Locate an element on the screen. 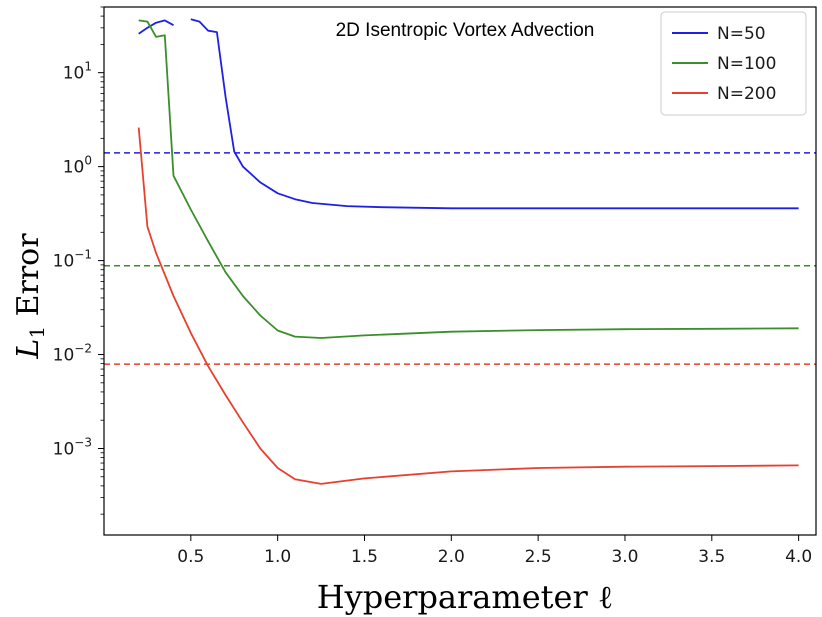 The height and width of the screenshot is (617, 822). y-axis-label-main: L is located at coordinates (28, 349).